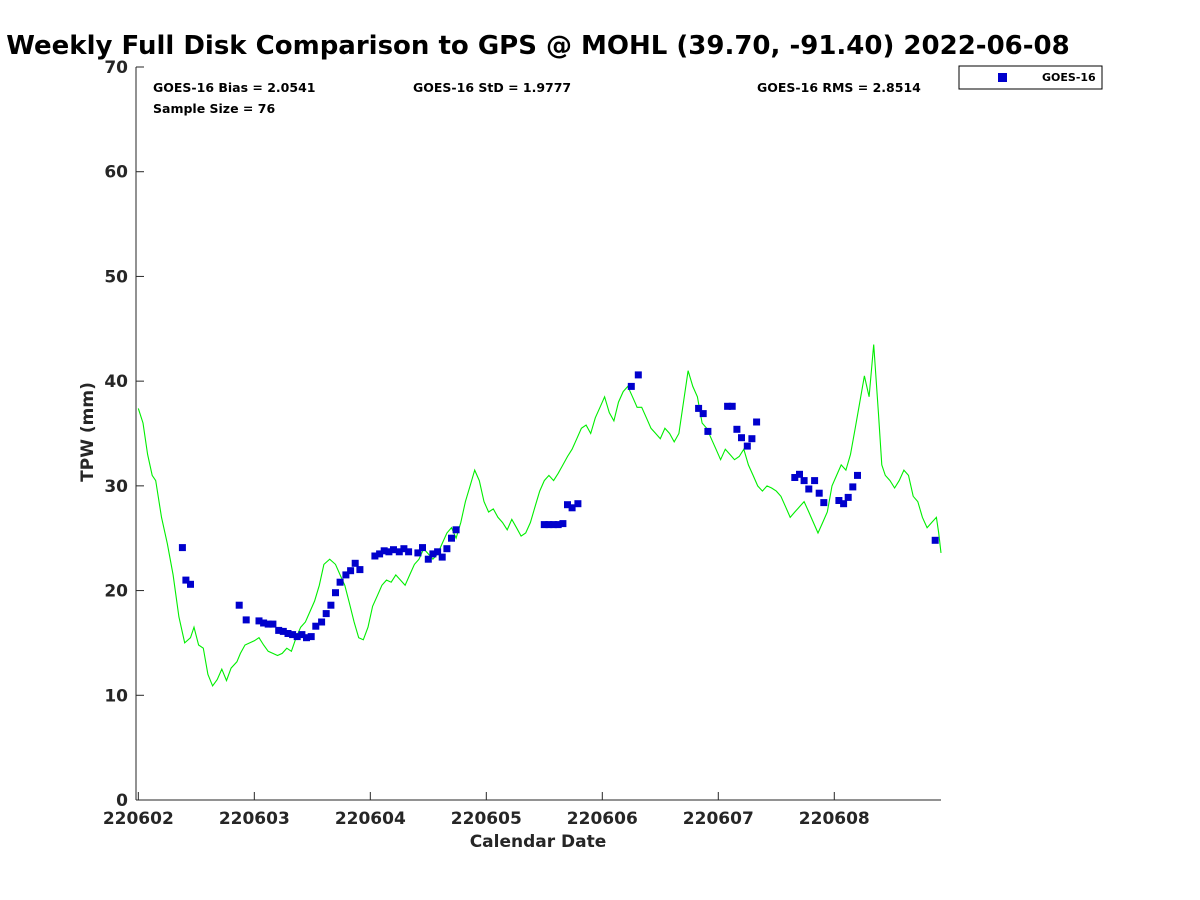  Describe the element at coordinates (116, 173) in the screenshot. I see `y-tick-label: 60` at that location.